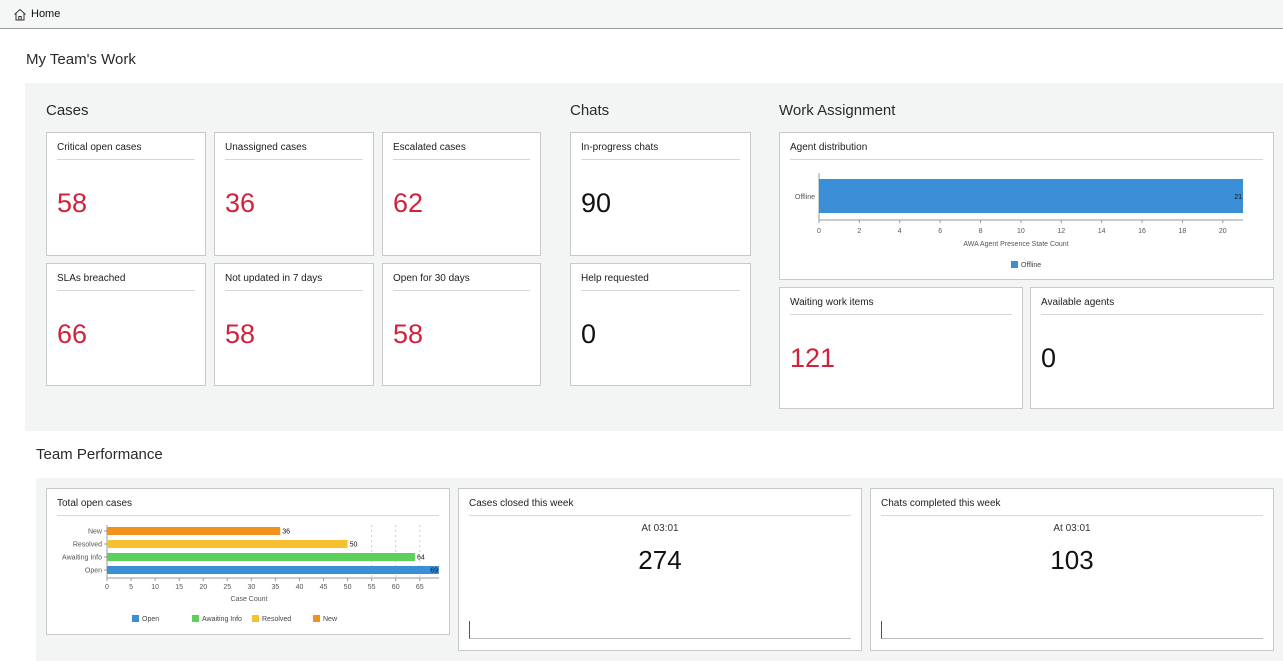 This screenshot has height=669, width=1283. I want to click on escalated-cases-card: Escalated cases 62, so click(461, 194).